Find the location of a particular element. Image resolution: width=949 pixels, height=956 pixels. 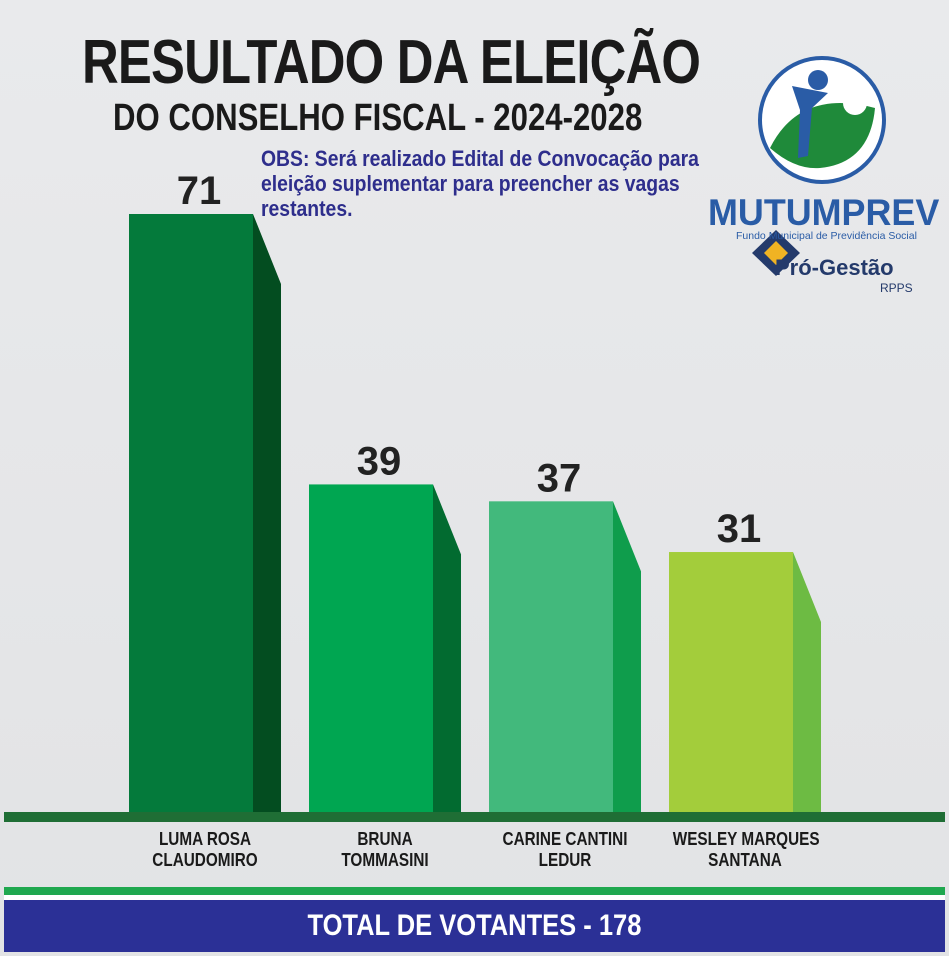

category-label: WESLEY MARQUES SANTANA is located at coordinates (746, 850).